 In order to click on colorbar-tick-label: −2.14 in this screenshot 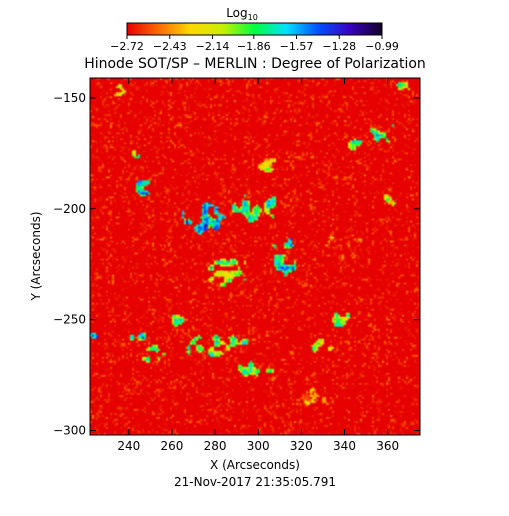, I will do `click(213, 46)`.